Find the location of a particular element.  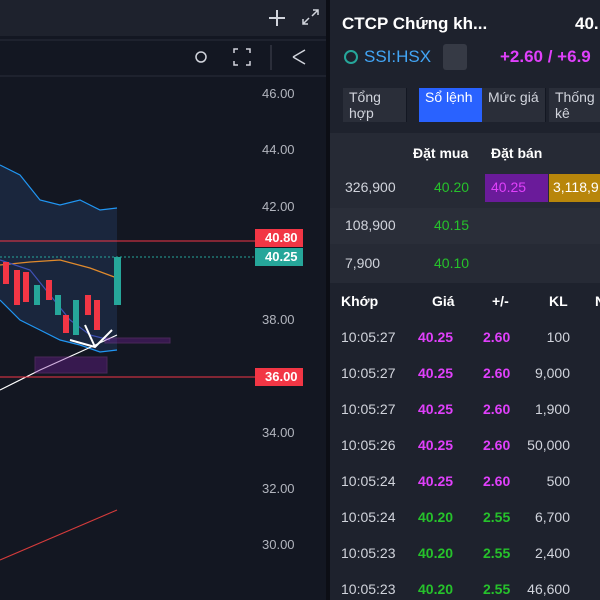

price-change: +2.60 / +6.9 is located at coordinates (545, 56).